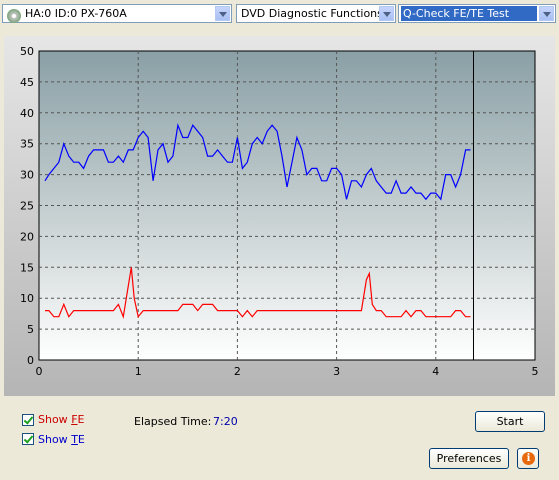  Describe the element at coordinates (173, 421) in the screenshot. I see `elapsed-time-label: Elapsed Time:` at that location.